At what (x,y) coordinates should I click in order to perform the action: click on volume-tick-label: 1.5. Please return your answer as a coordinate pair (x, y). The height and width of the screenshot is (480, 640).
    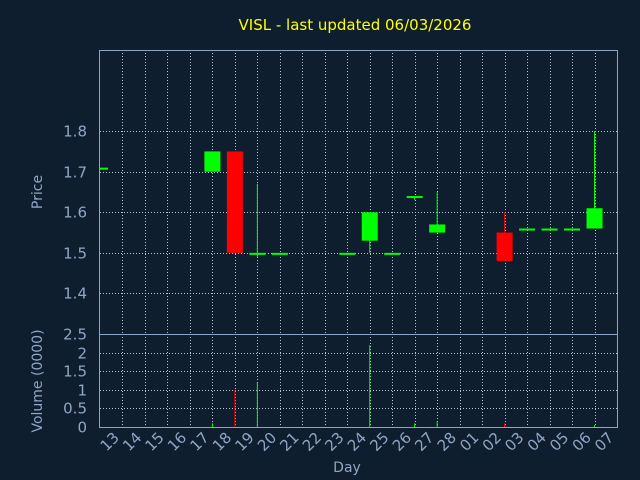
    Looking at the image, I should click on (75, 372).